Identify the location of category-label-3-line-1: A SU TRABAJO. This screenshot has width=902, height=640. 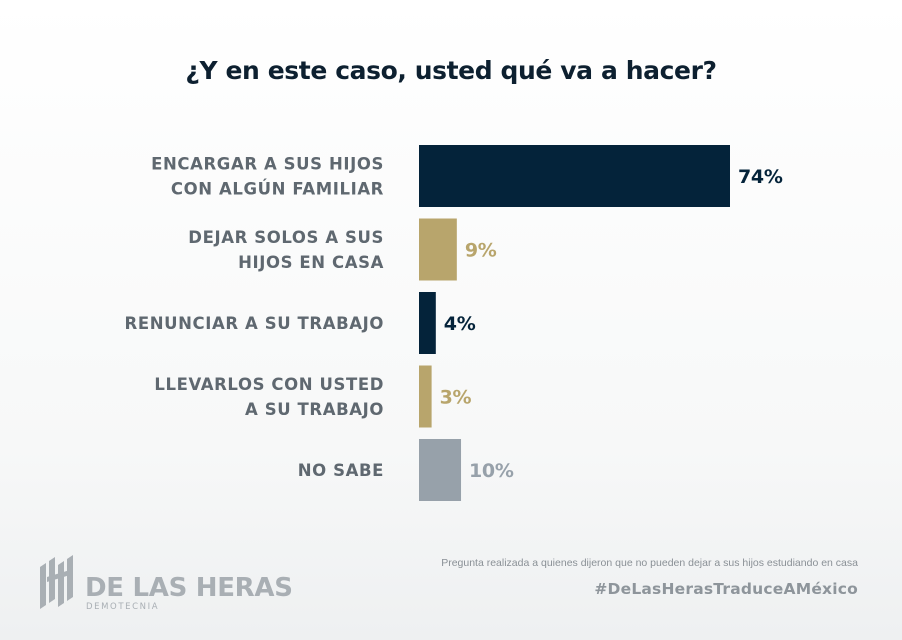
(314, 409).